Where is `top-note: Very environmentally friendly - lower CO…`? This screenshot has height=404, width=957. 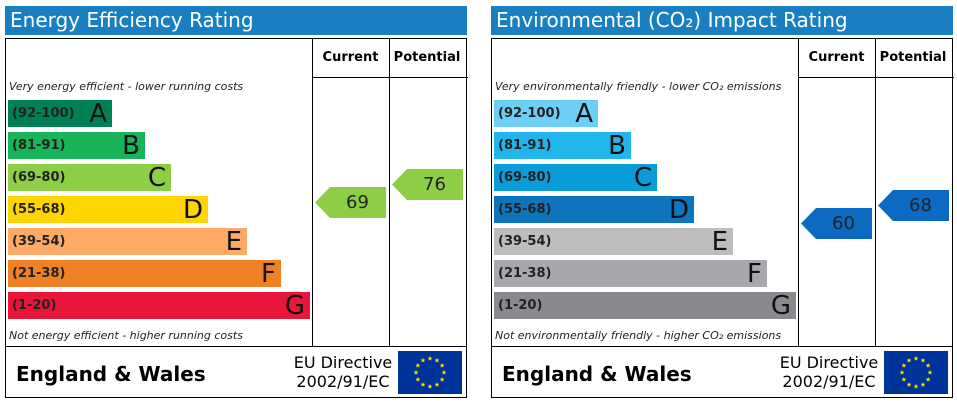 top-note: Very environmentally friendly - lower CO… is located at coordinates (638, 86).